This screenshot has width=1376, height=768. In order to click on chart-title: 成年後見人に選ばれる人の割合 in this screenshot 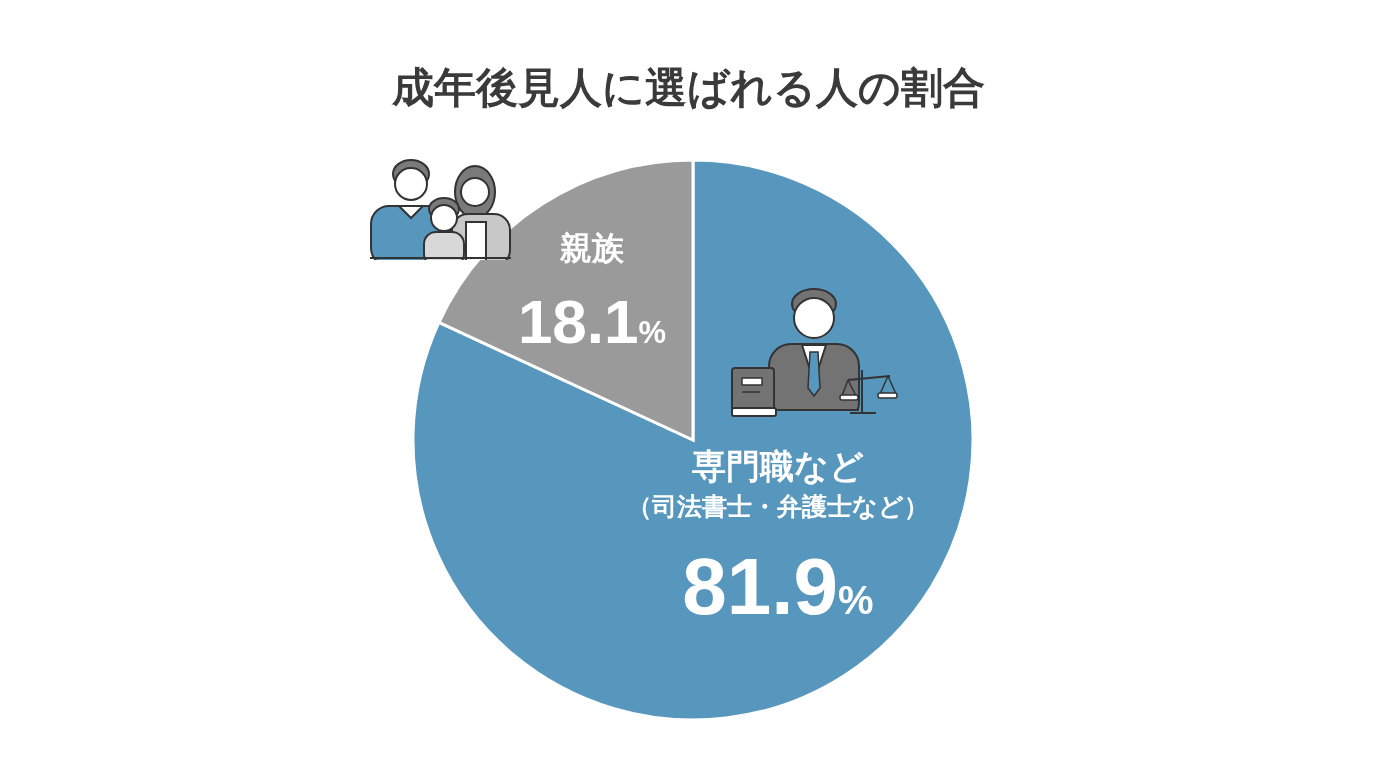, I will do `click(688, 88)`.